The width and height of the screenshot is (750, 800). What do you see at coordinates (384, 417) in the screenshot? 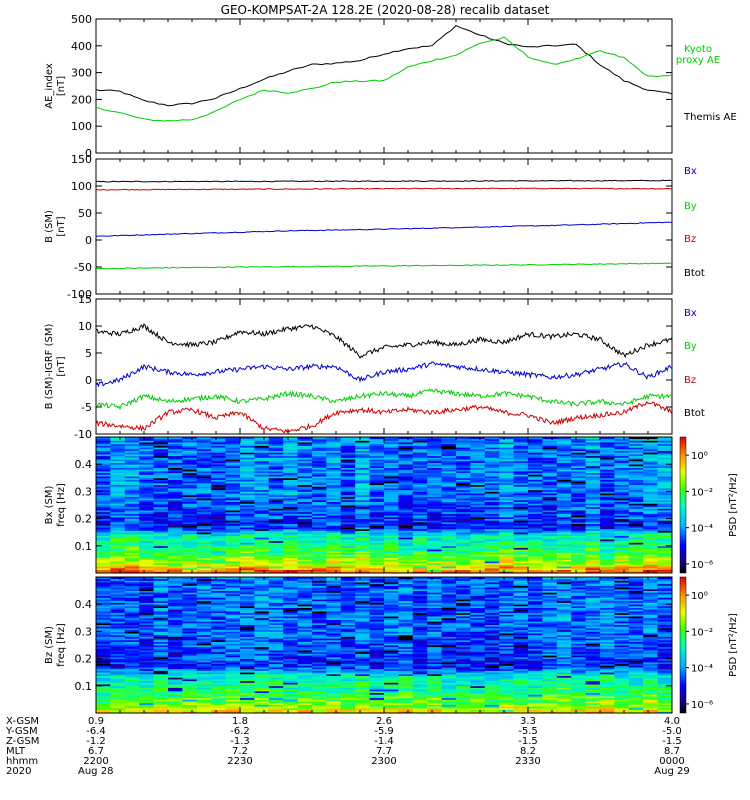
I see `series-bz` at bounding box center [384, 417].